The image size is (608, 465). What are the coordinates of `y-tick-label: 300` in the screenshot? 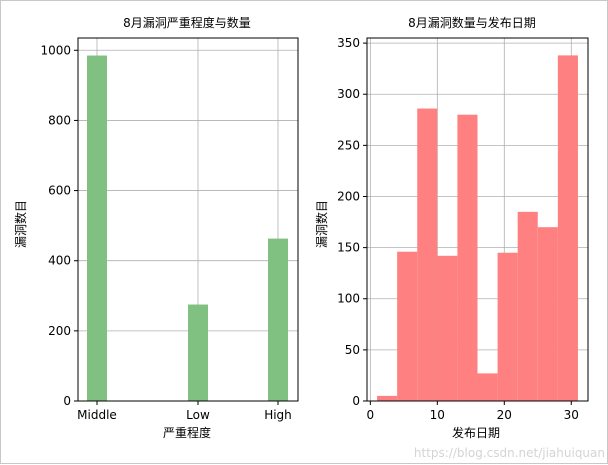 It's located at (348, 94).